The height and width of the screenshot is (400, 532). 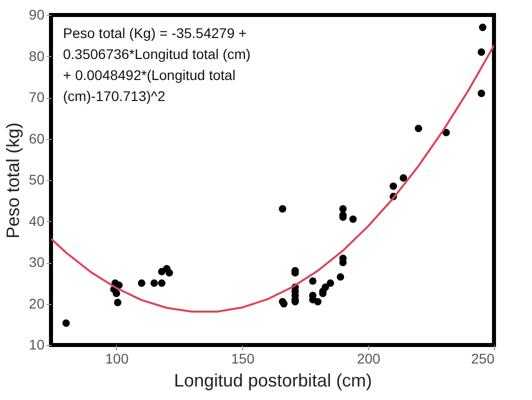 What do you see at coordinates (483, 358) in the screenshot?
I see `x-tick-label: 250` at bounding box center [483, 358].